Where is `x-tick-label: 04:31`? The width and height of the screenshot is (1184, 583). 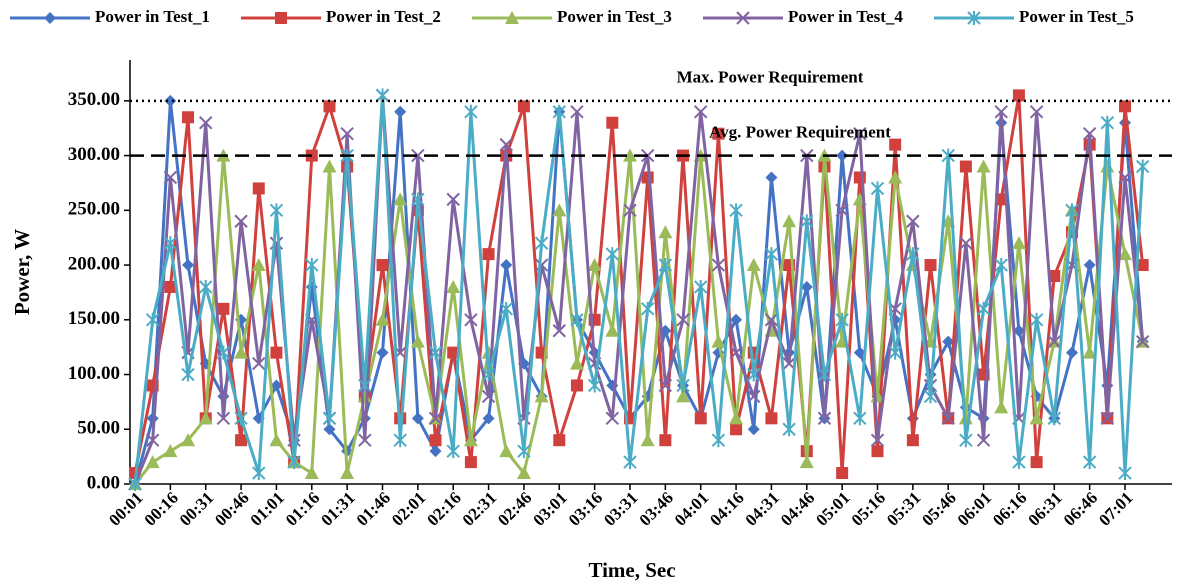 x-tick-label: 04:31 is located at coordinates (762, 508).